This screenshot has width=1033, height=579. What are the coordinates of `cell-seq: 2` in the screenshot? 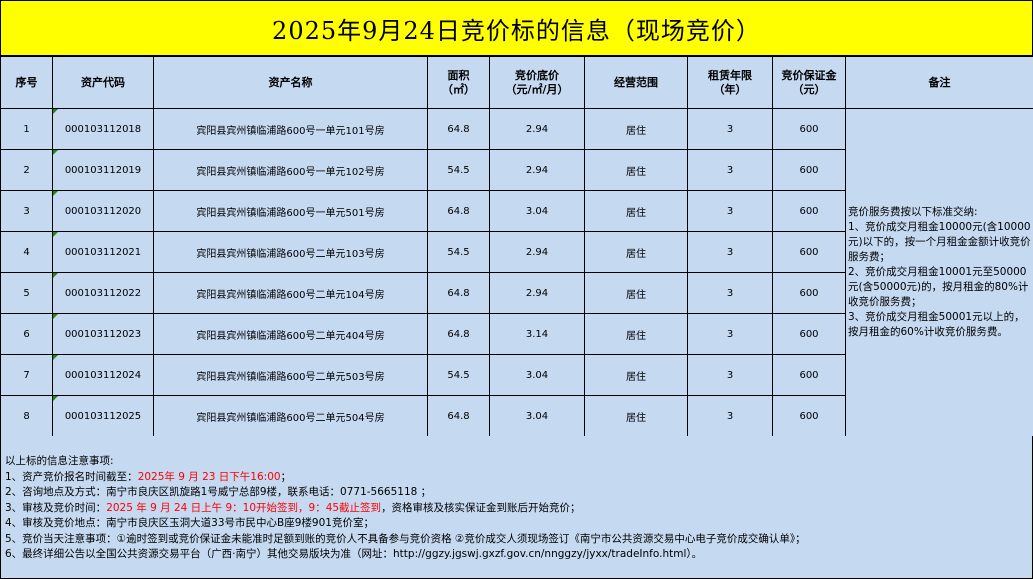 It's located at (26, 170).